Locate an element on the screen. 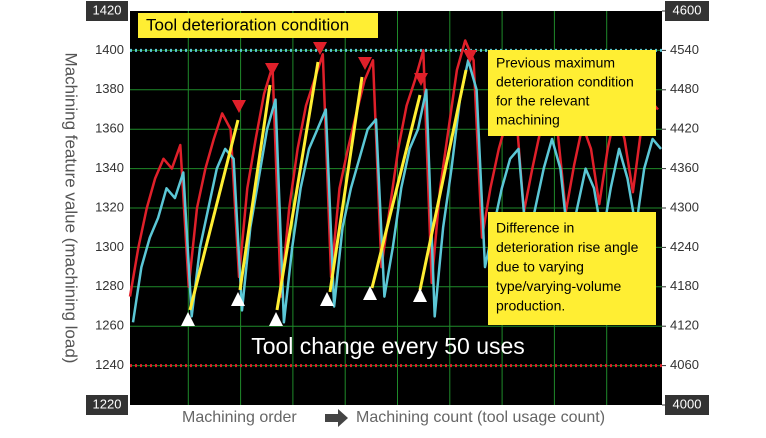 This screenshot has width=766, height=438. y-tick-label: 1220 is located at coordinates (107, 403).